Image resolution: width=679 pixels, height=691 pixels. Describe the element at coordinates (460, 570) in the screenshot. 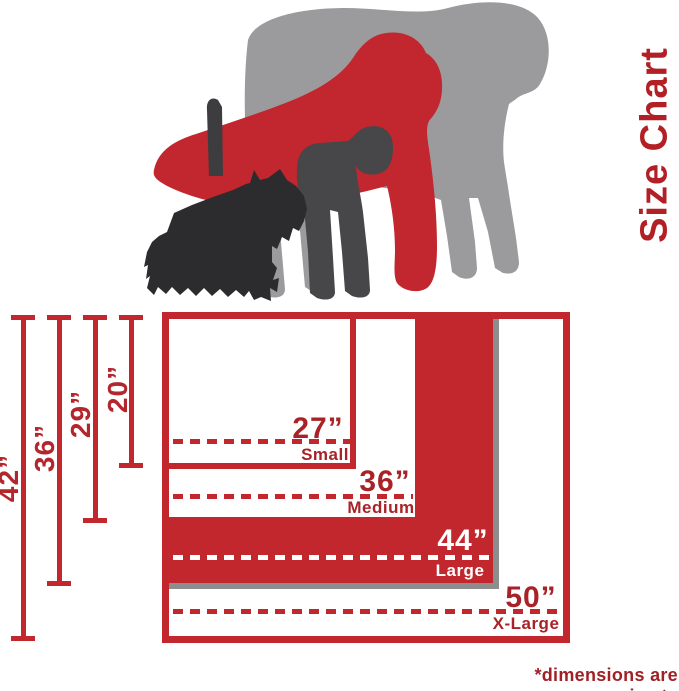

I see `large-name-label: Large` at that location.